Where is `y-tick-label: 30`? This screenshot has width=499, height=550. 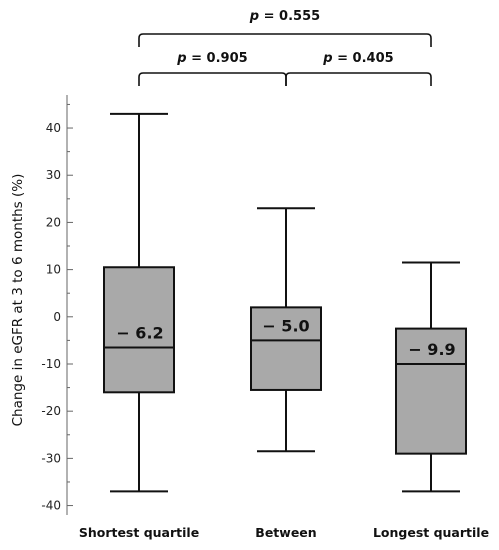
y-tick-label: 30 is located at coordinates (53, 175).